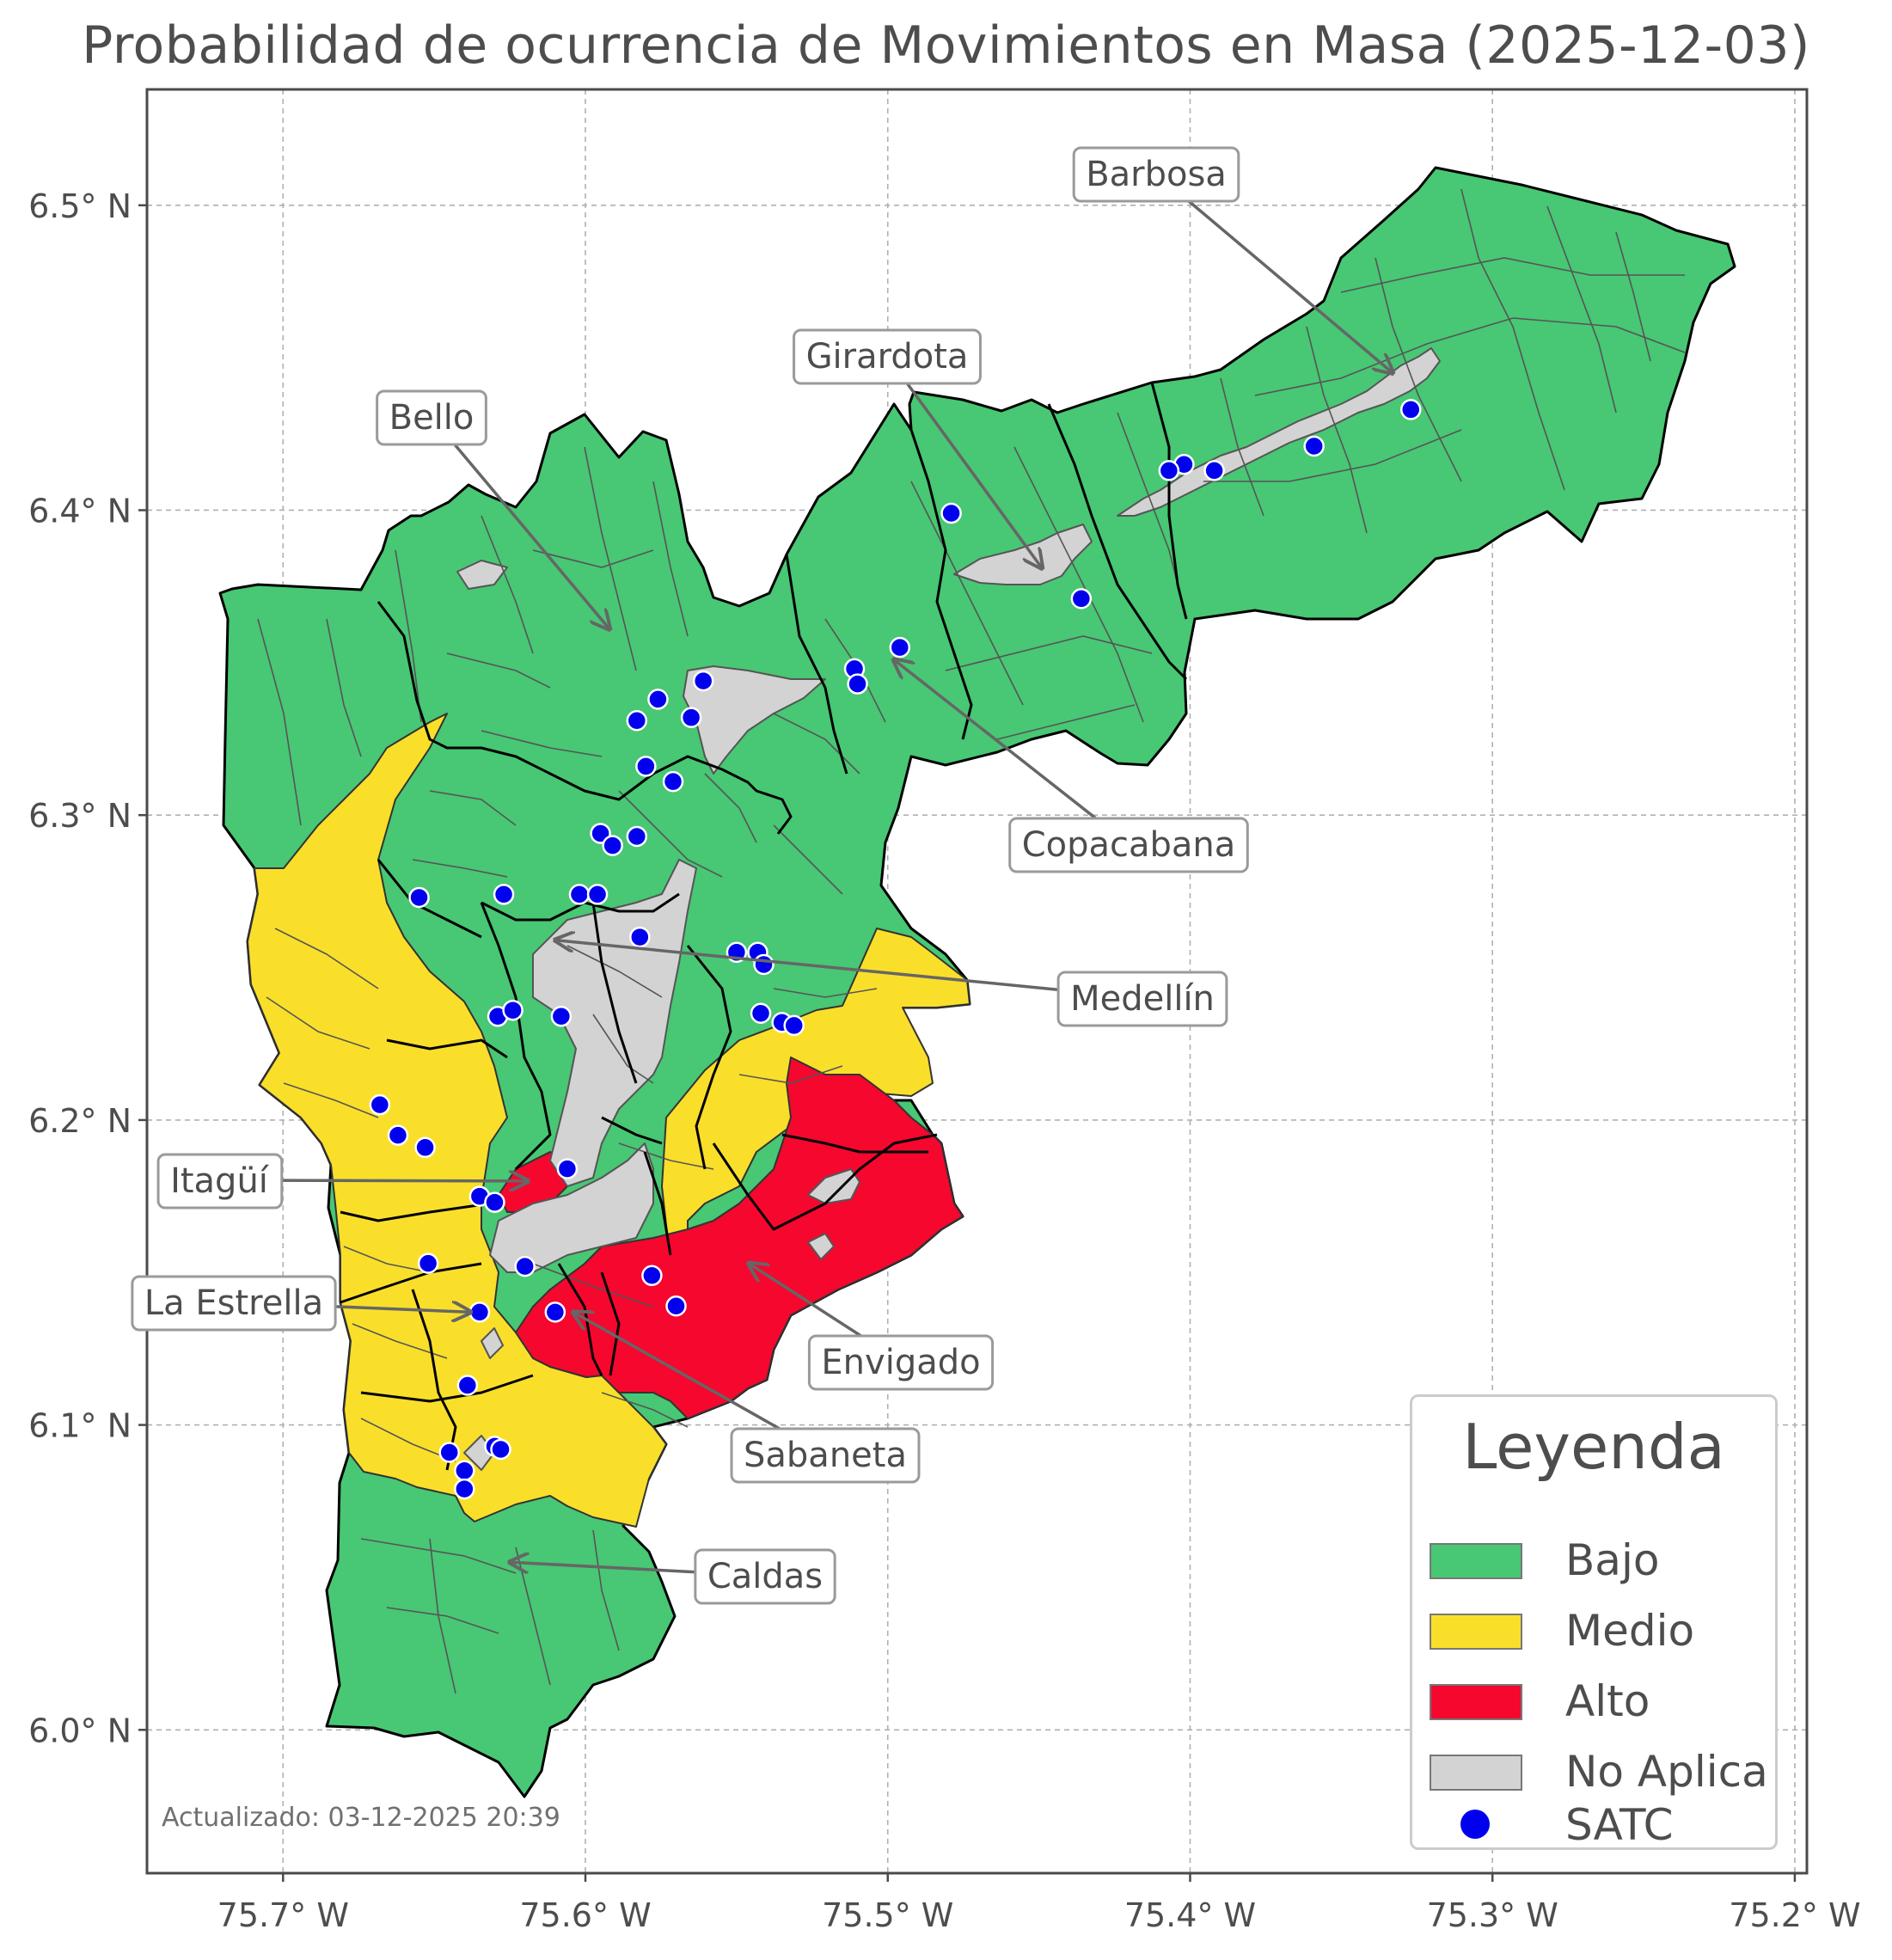 This screenshot has height=1960, width=1892. I want to click on callout-label: La Estrella, so click(233, 1303).